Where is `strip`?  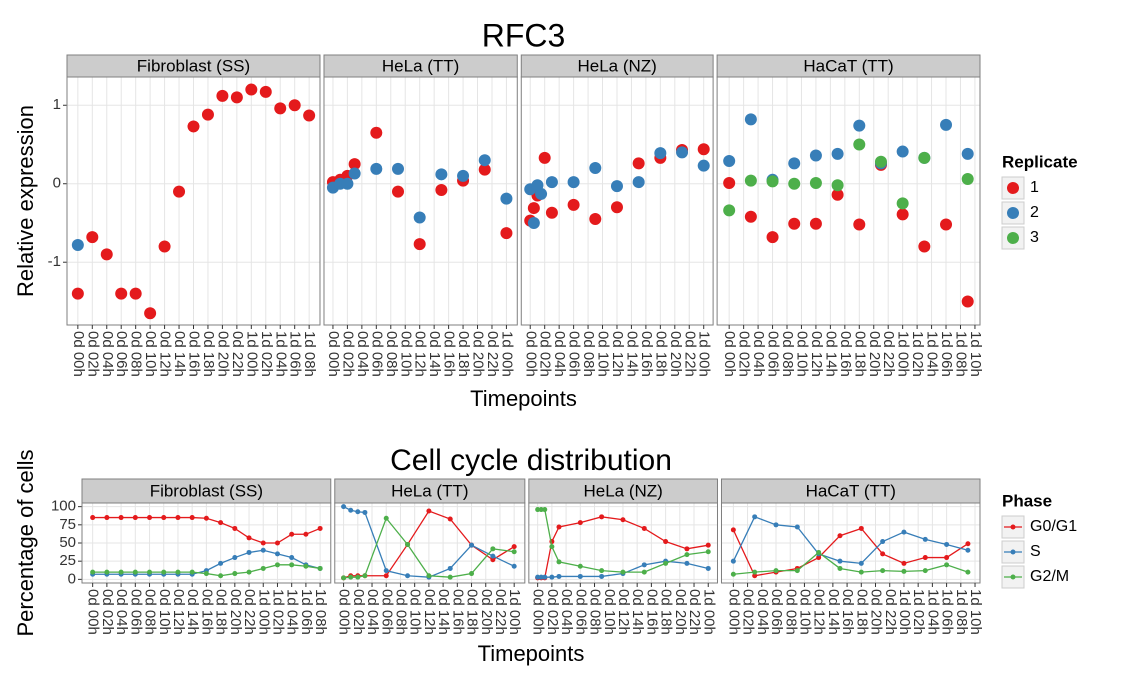 strip is located at coordinates (193, 66).